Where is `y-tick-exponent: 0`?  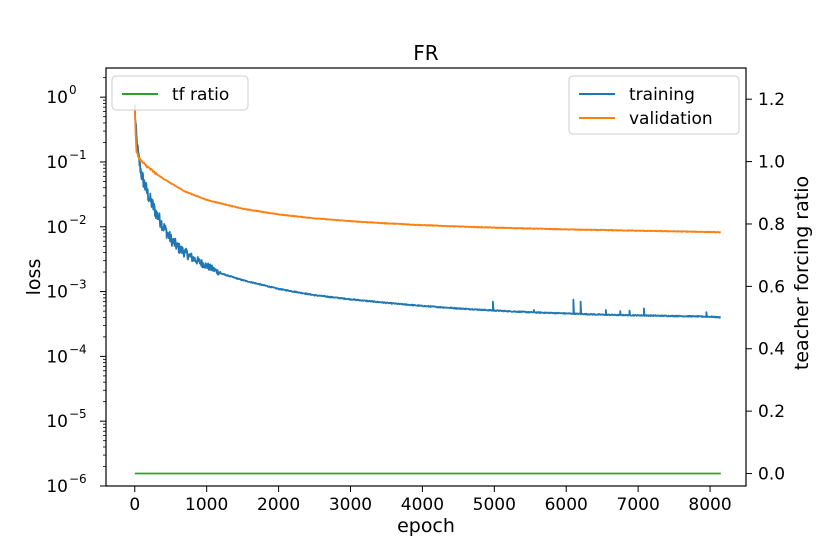
y-tick-exponent: 0 is located at coordinates (73, 90).